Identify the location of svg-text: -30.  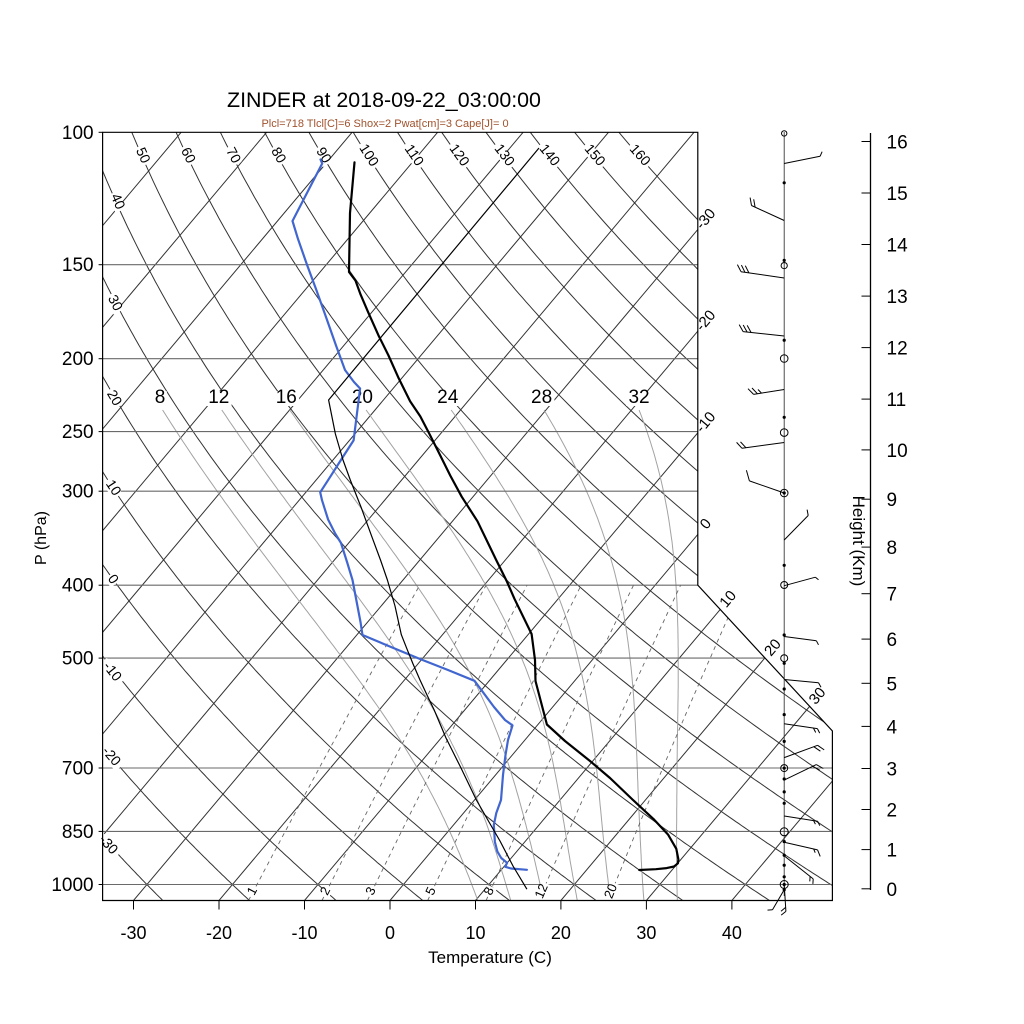
(133, 933).